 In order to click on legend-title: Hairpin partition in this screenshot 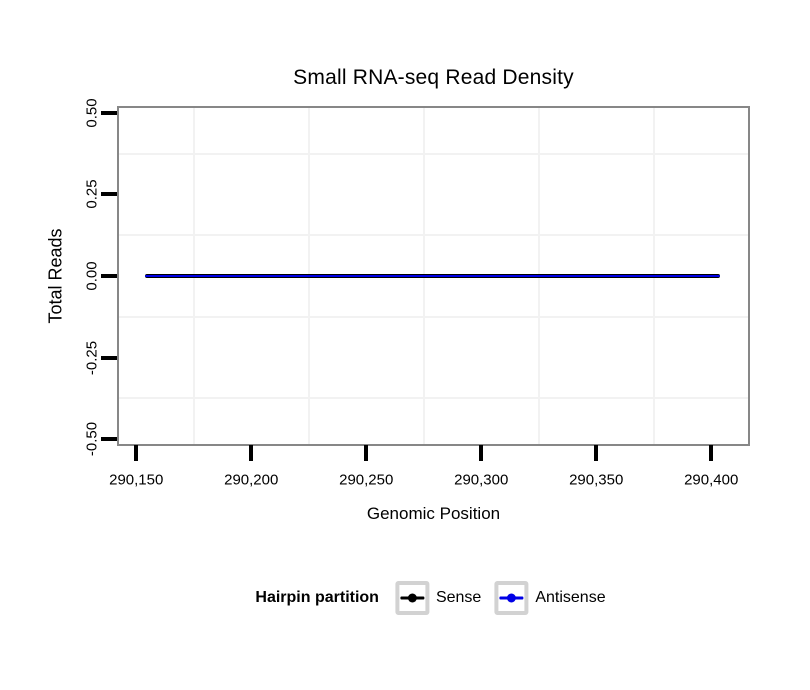, I will do `click(317, 597)`.